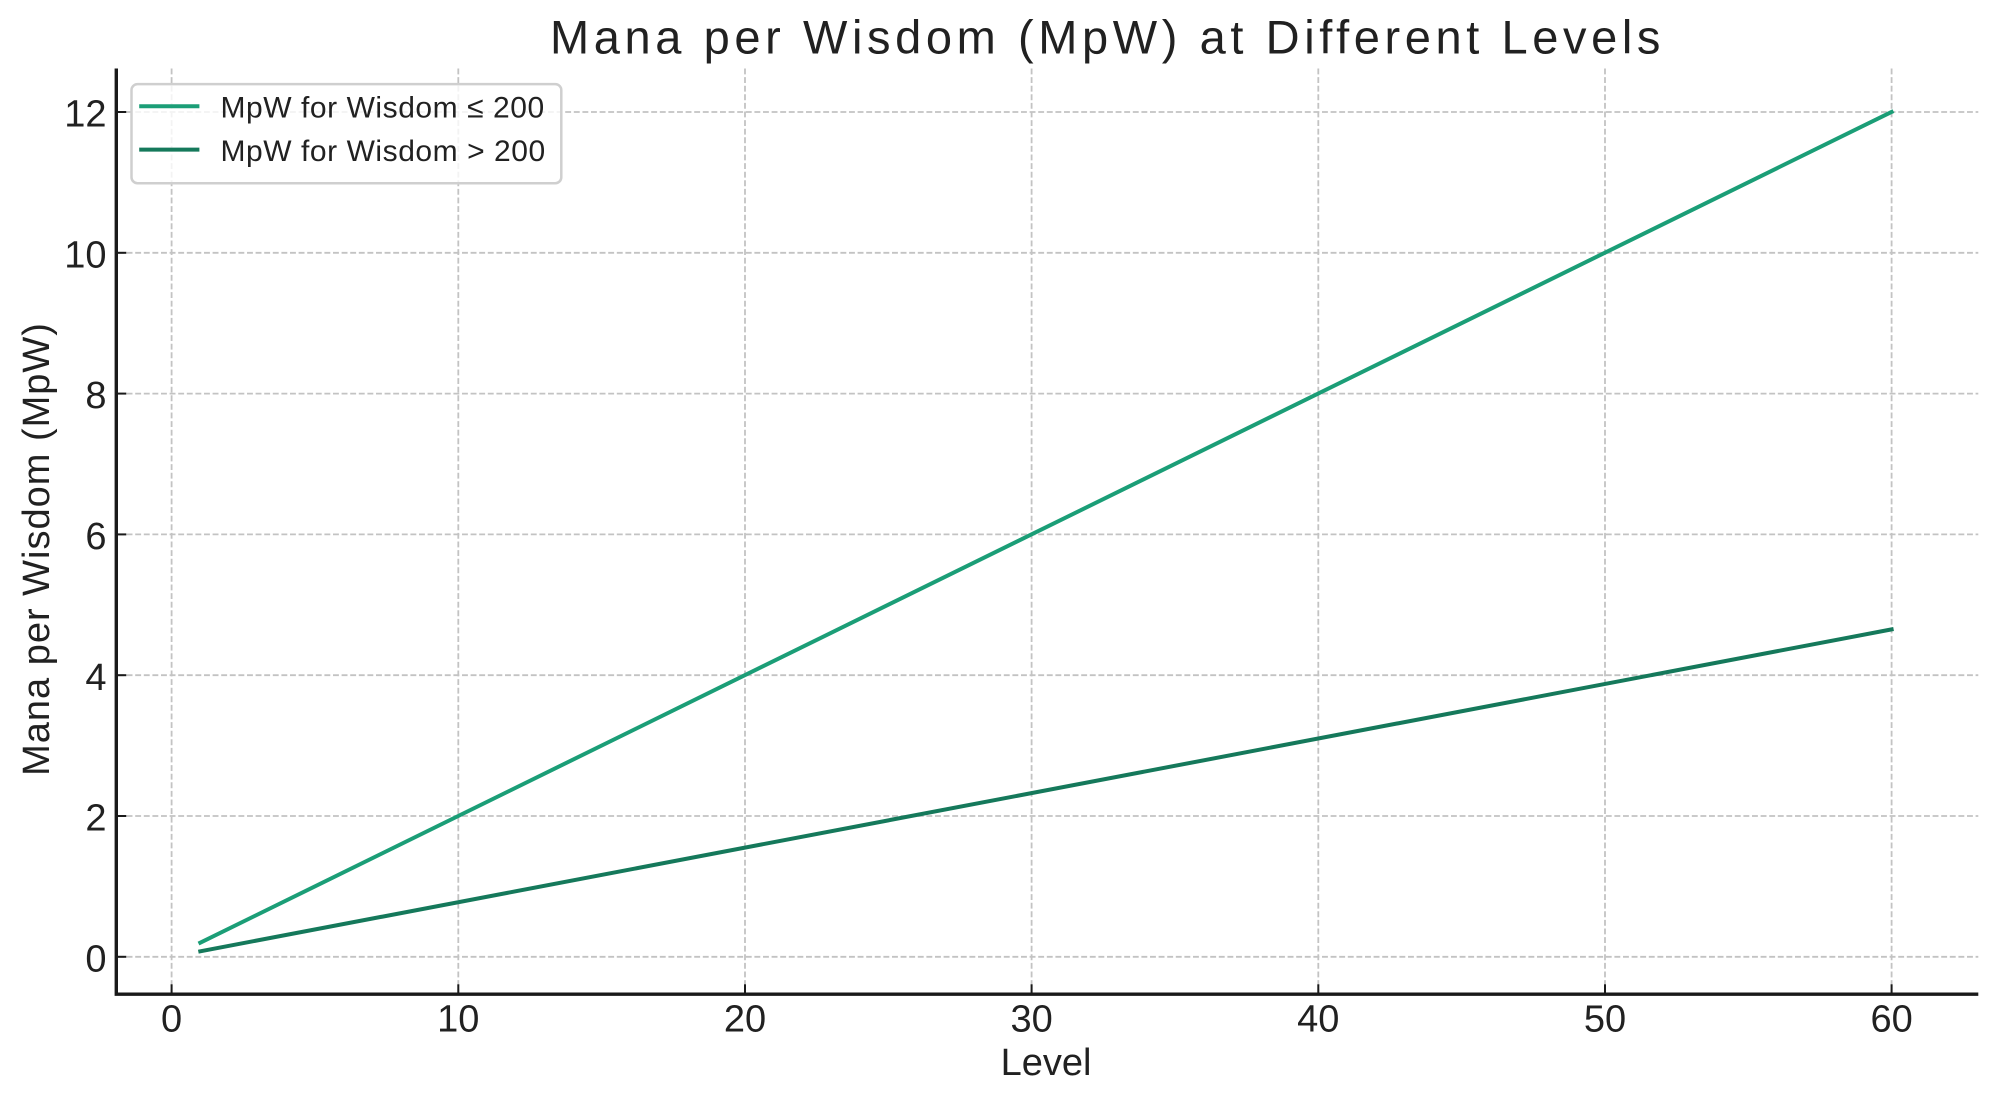 This screenshot has width=1996, height=1101. I want to click on svg-text: 20, so click(745, 1020).